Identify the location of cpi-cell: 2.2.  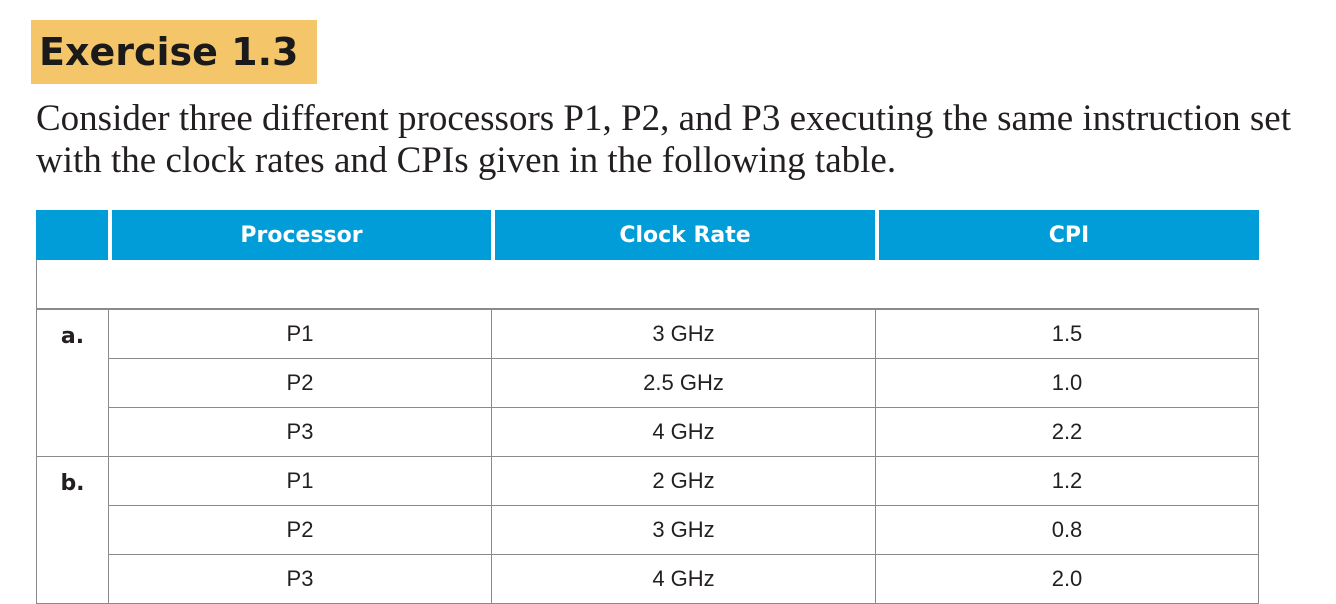
(1067, 432).